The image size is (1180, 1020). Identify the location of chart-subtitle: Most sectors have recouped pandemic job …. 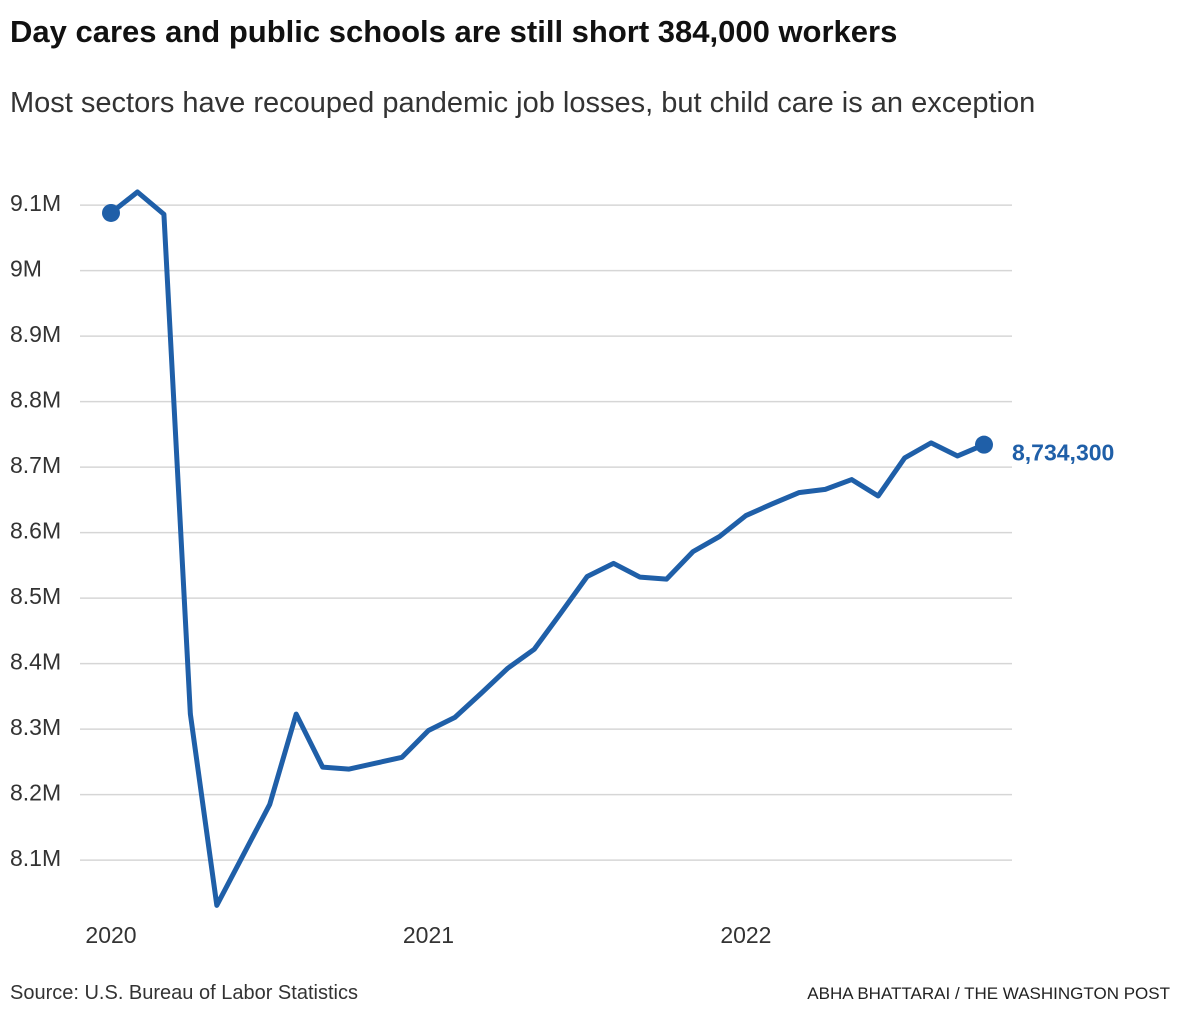
(523, 103).